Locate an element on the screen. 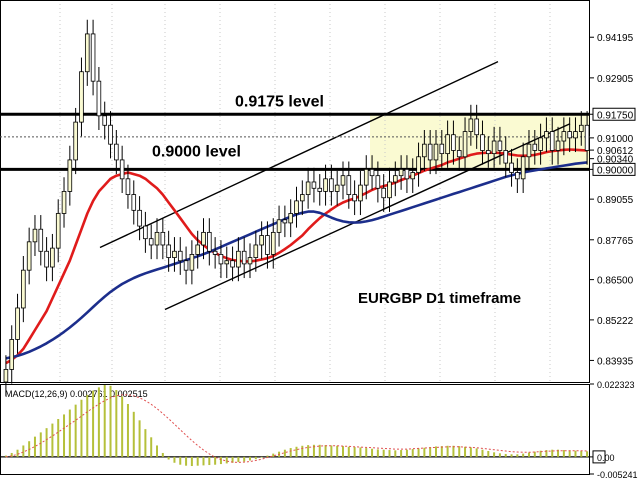 The height and width of the screenshot is (485, 640). price-axis-label: 0.92905 is located at coordinates (615, 79).